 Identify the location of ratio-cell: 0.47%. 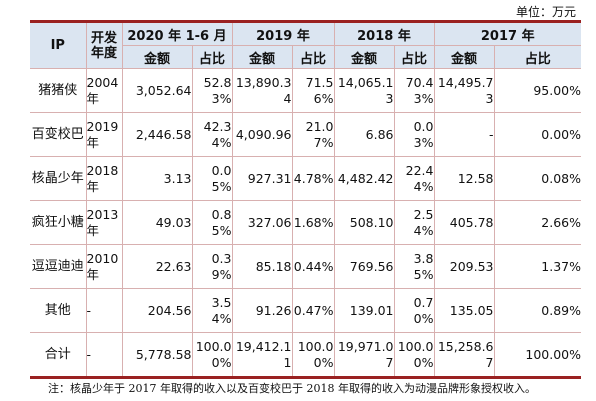
(313, 310).